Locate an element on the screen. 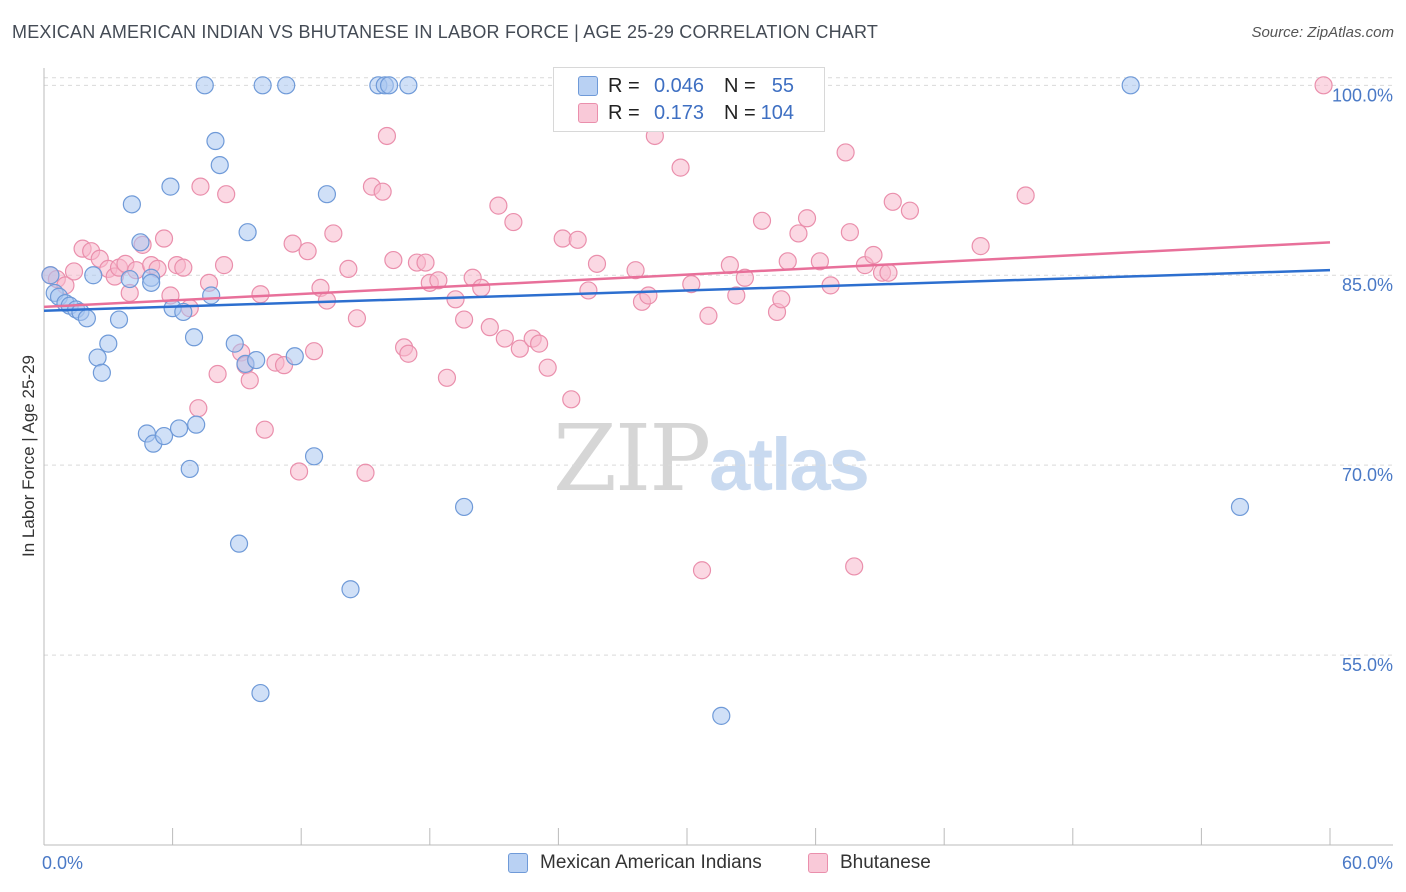  series-legend: Mexican American Indians Bhutanese is located at coordinates (703, 865).